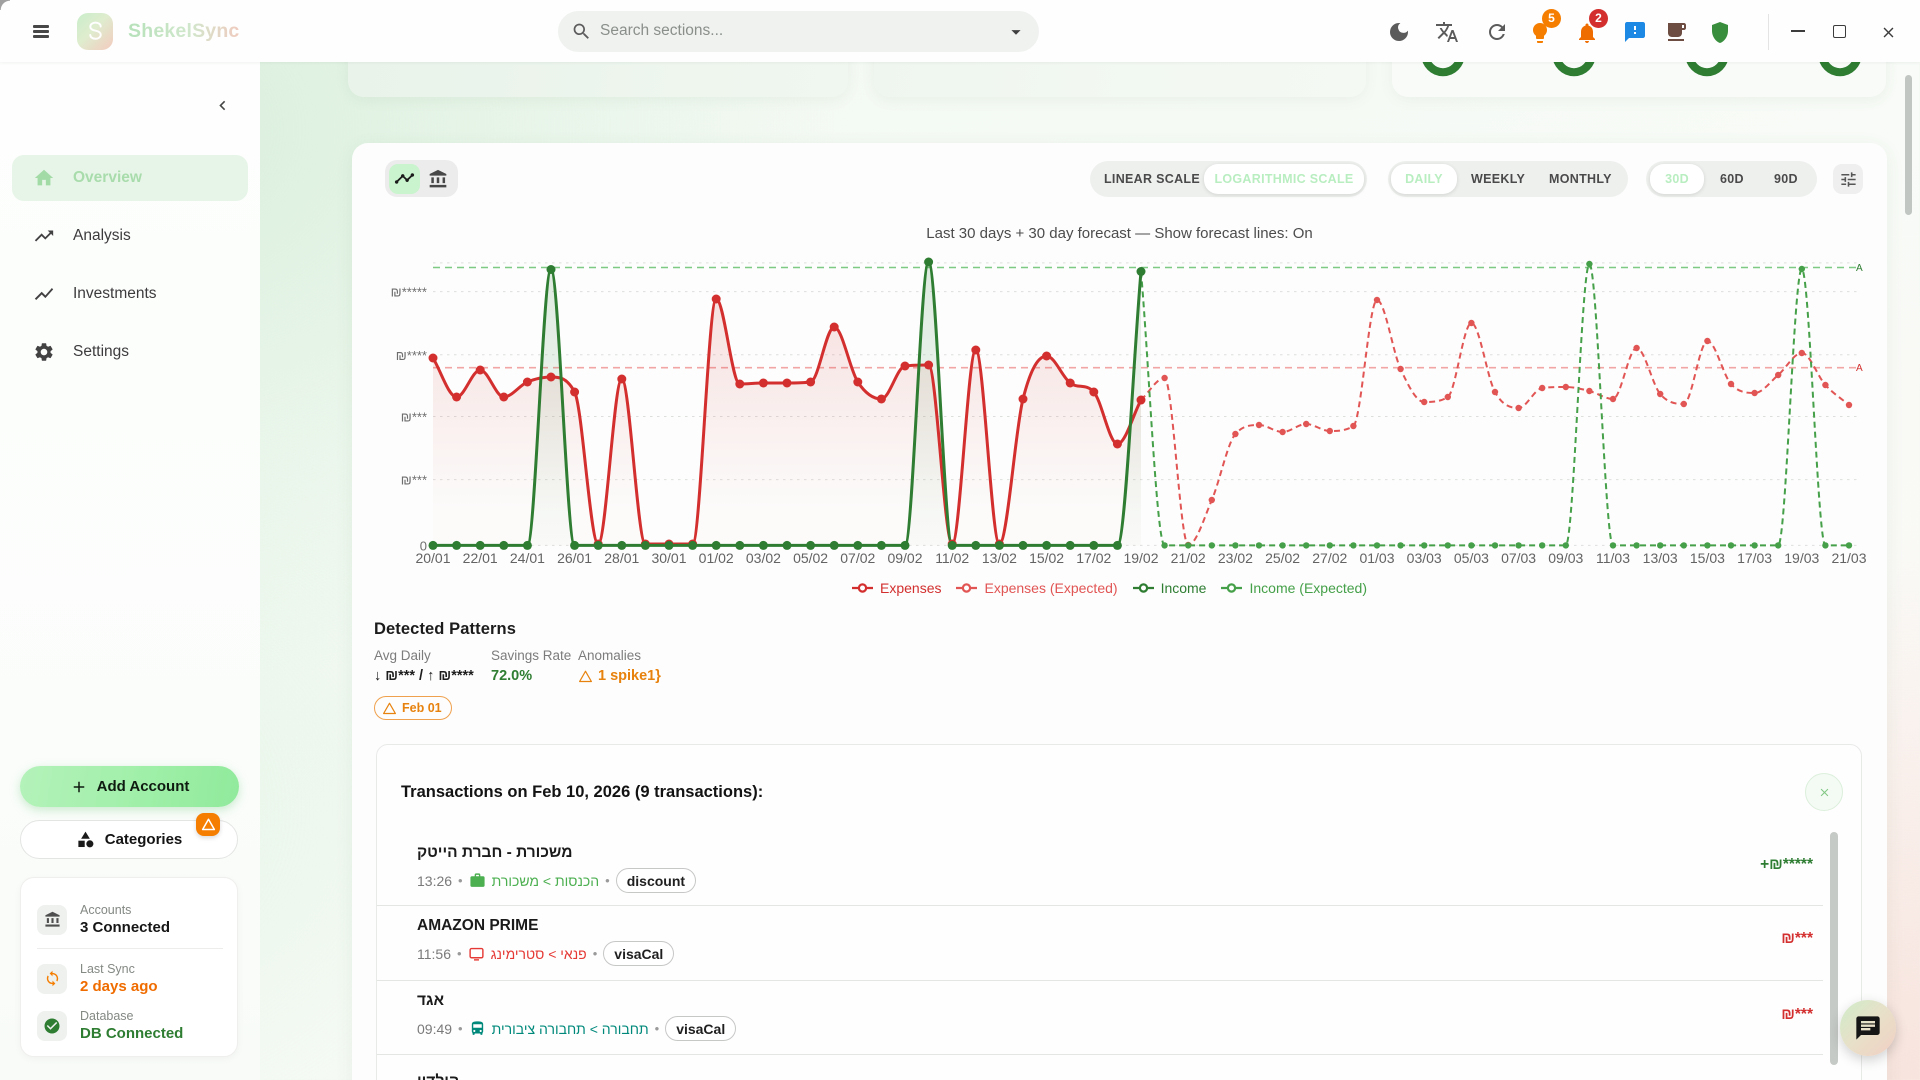 Image resolution: width=1920 pixels, height=1080 pixels. I want to click on svg-text: 03/02, so click(763, 558).